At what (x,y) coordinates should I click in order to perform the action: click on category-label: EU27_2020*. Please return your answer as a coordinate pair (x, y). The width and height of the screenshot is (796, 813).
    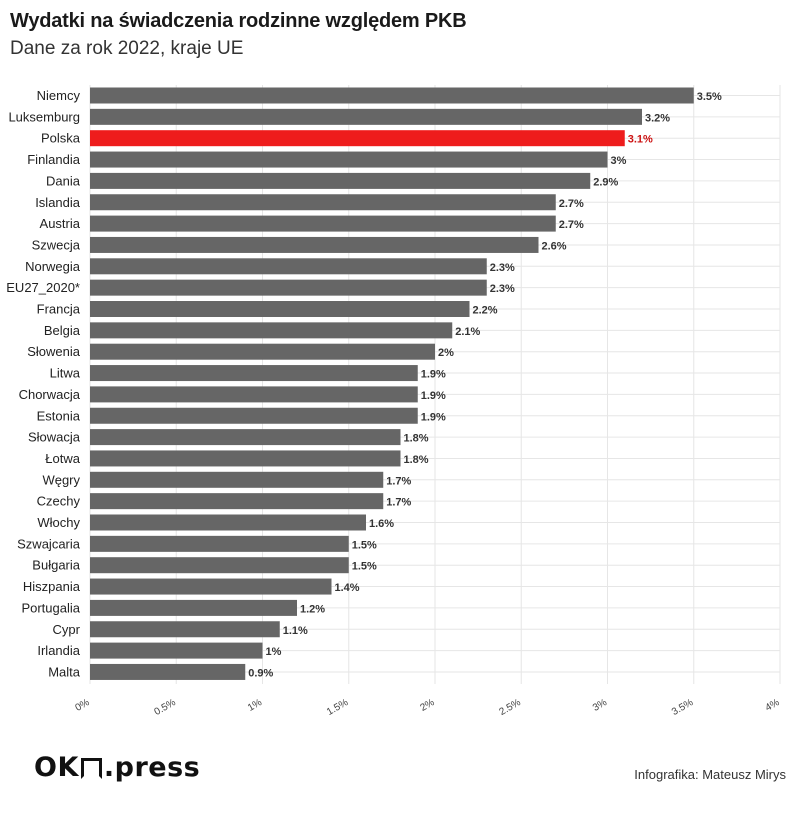
    Looking at the image, I should click on (43, 287).